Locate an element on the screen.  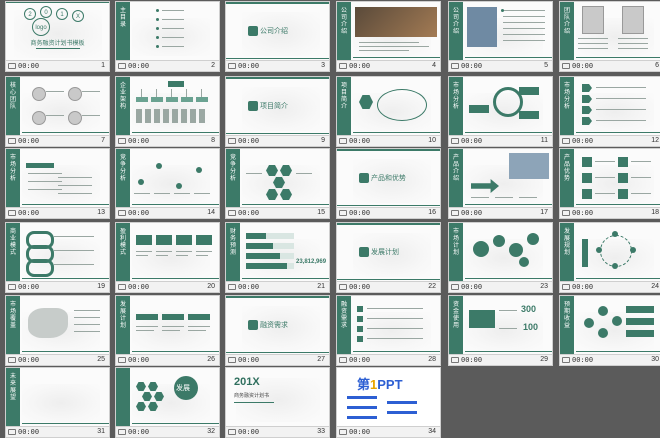
slide-thumbnail-19: 商业模式 00:00 19 is located at coordinates (57, 257).